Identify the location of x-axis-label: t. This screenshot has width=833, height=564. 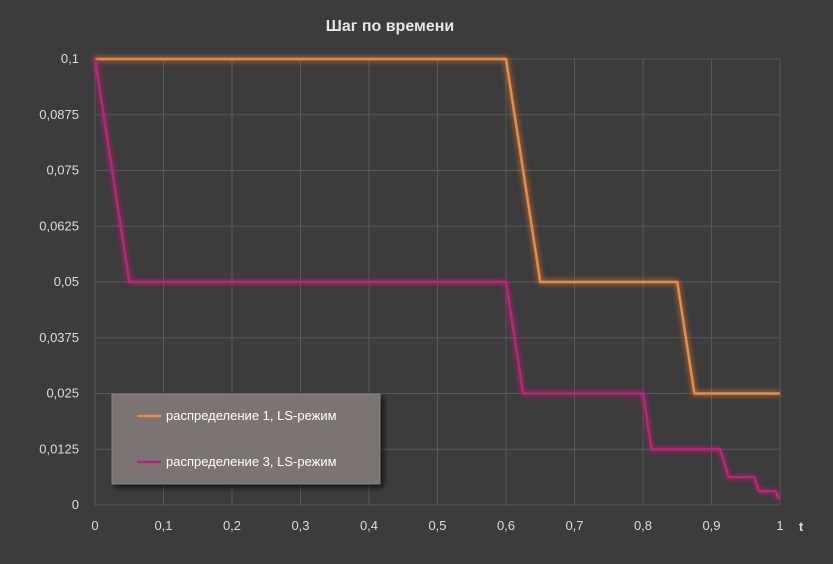
(801, 526).